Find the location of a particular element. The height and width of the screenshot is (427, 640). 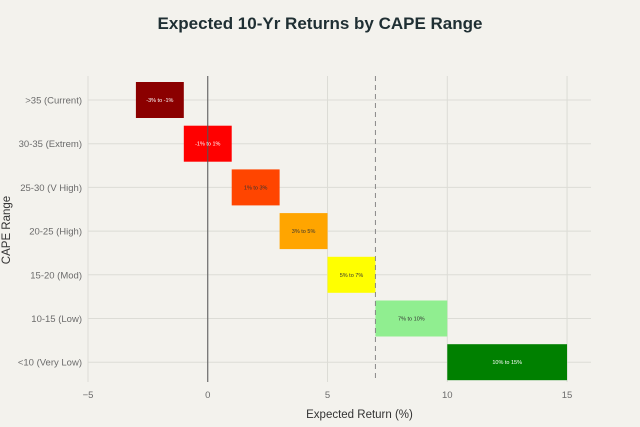

bar-data-label: 3% to 5% is located at coordinates (304, 232).